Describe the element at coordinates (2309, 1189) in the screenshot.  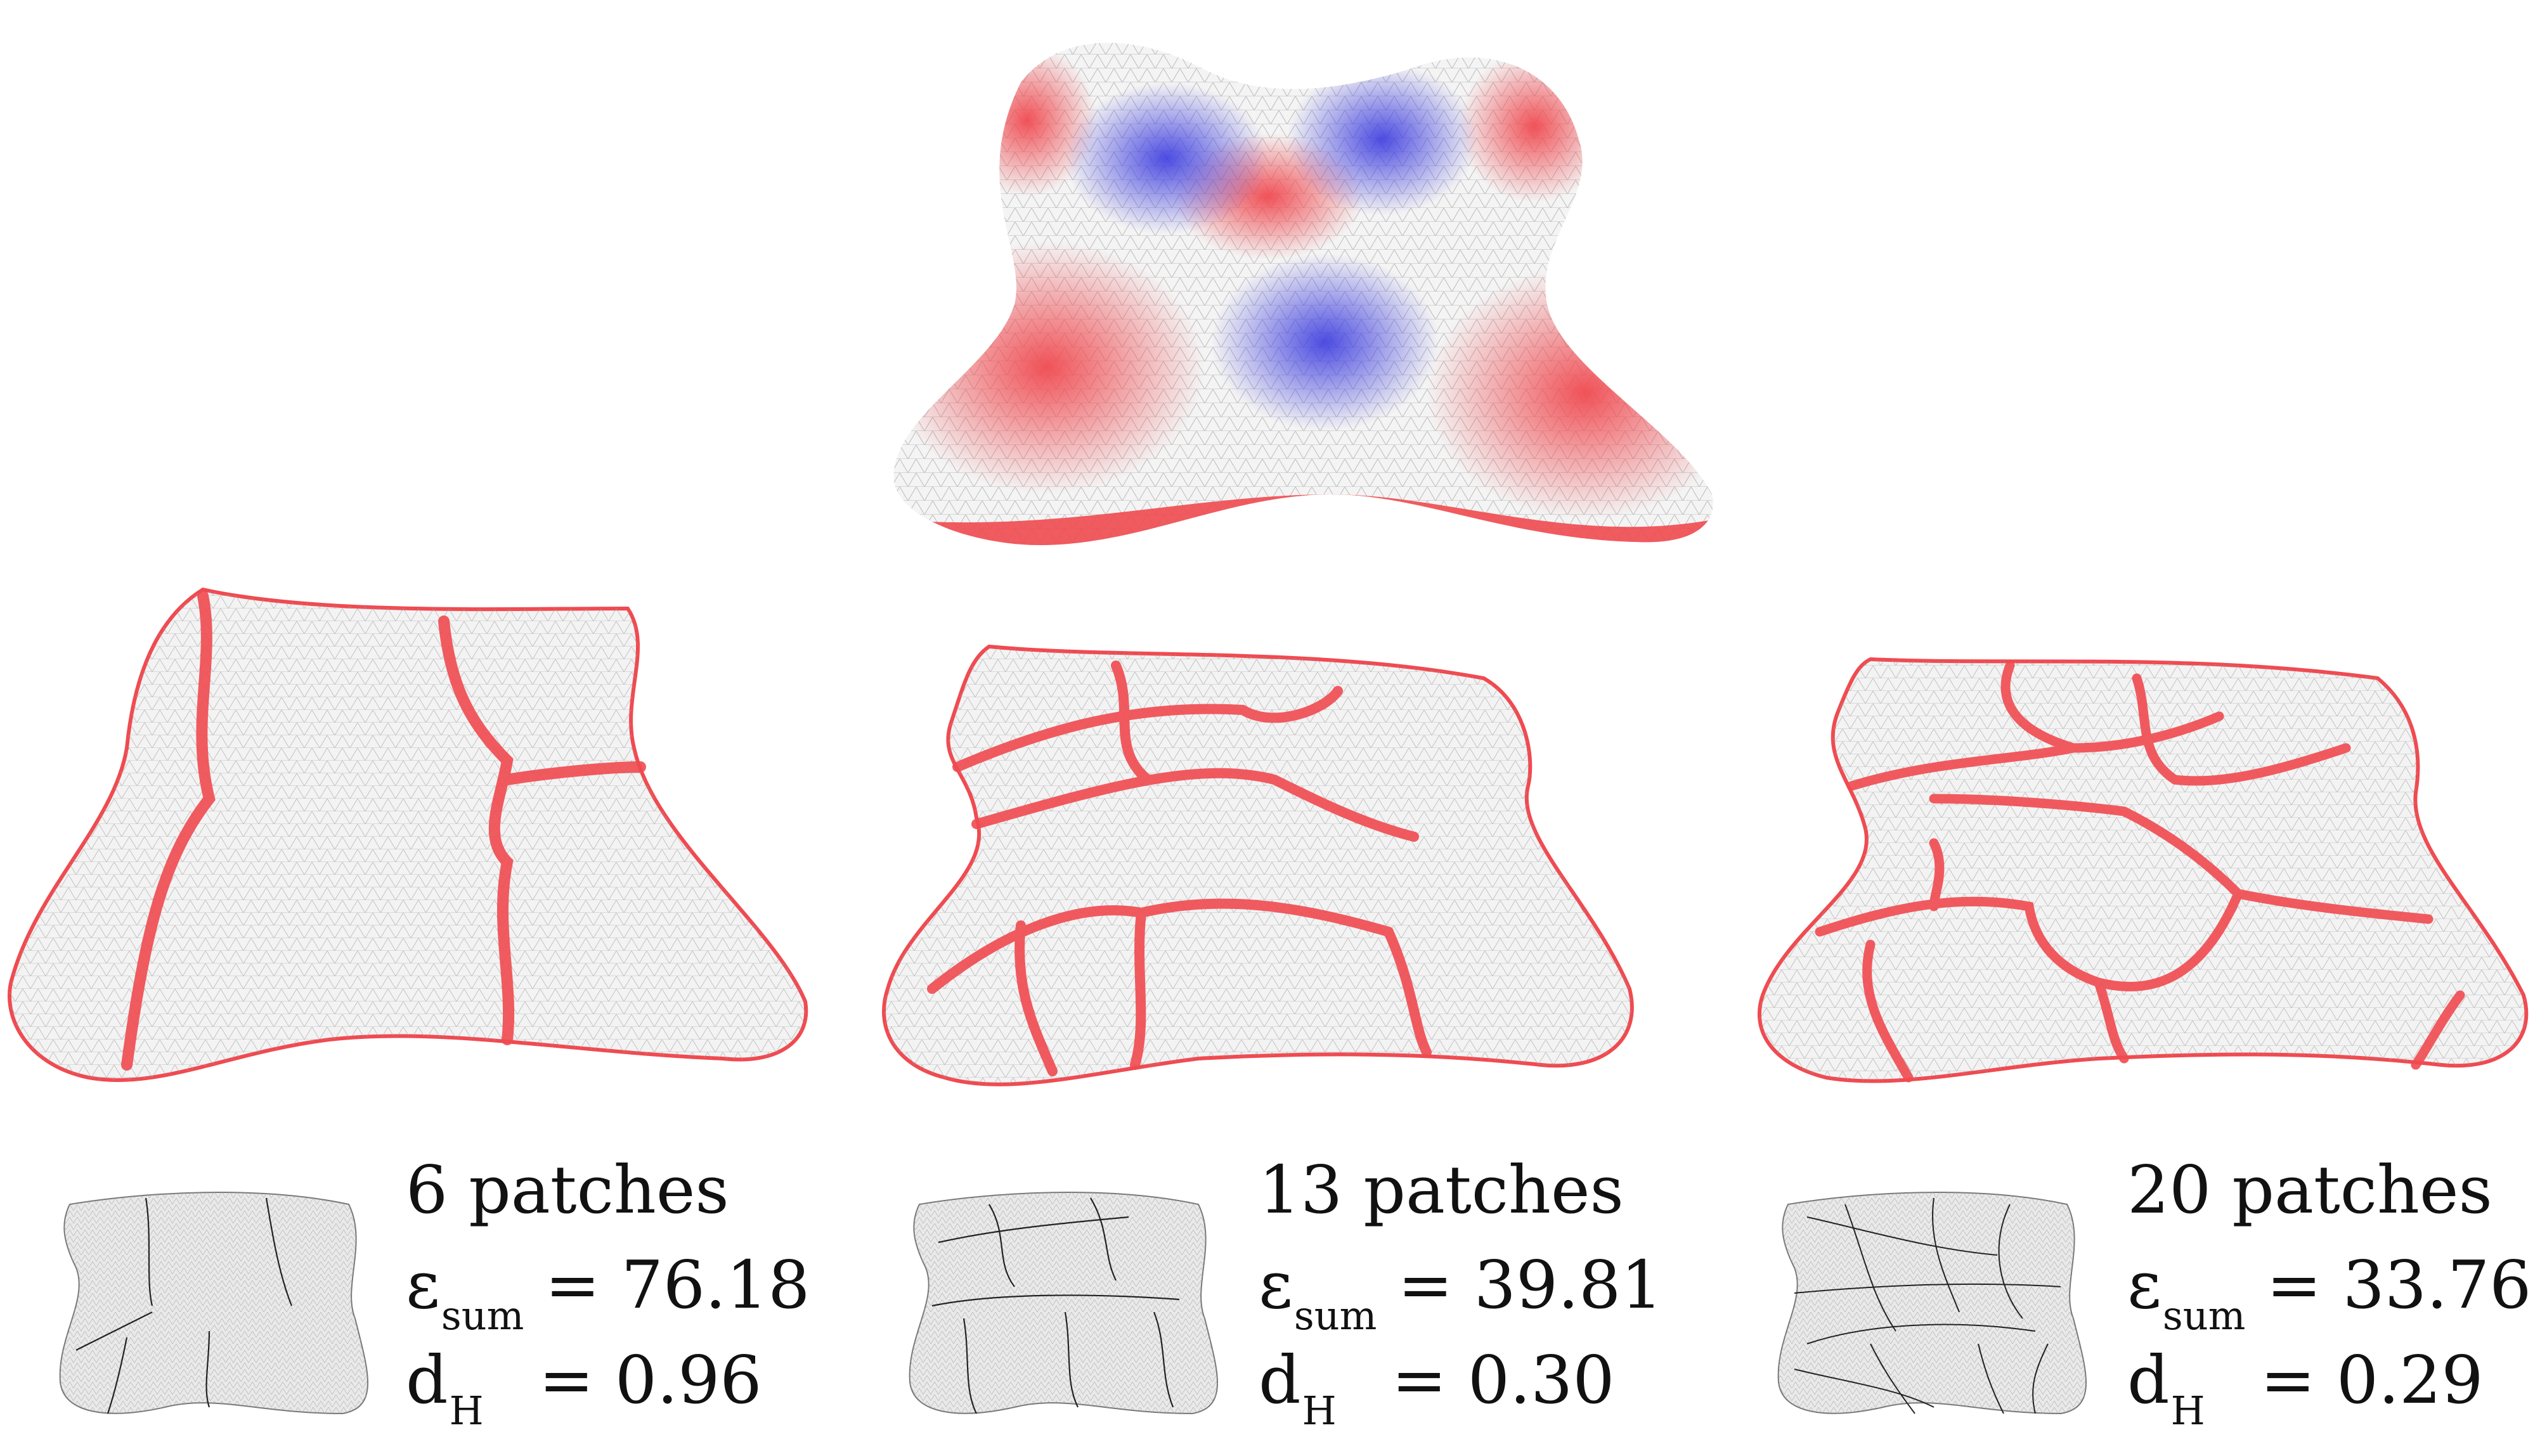
I see `patch-count-label: 20 patches` at that location.